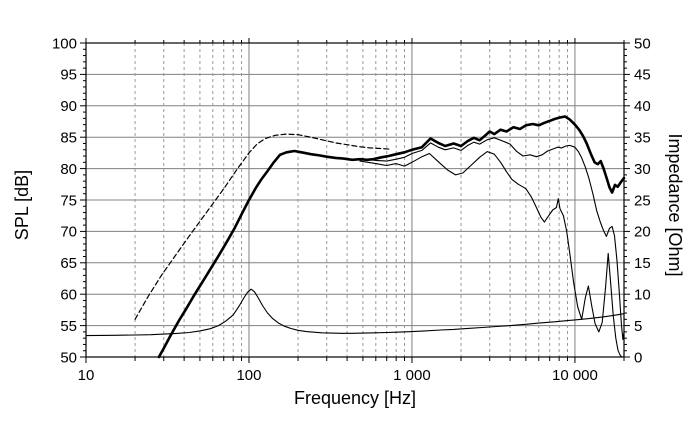 The height and width of the screenshot is (426, 700). I want to click on y-right-tick-label: 15, so click(642, 263).